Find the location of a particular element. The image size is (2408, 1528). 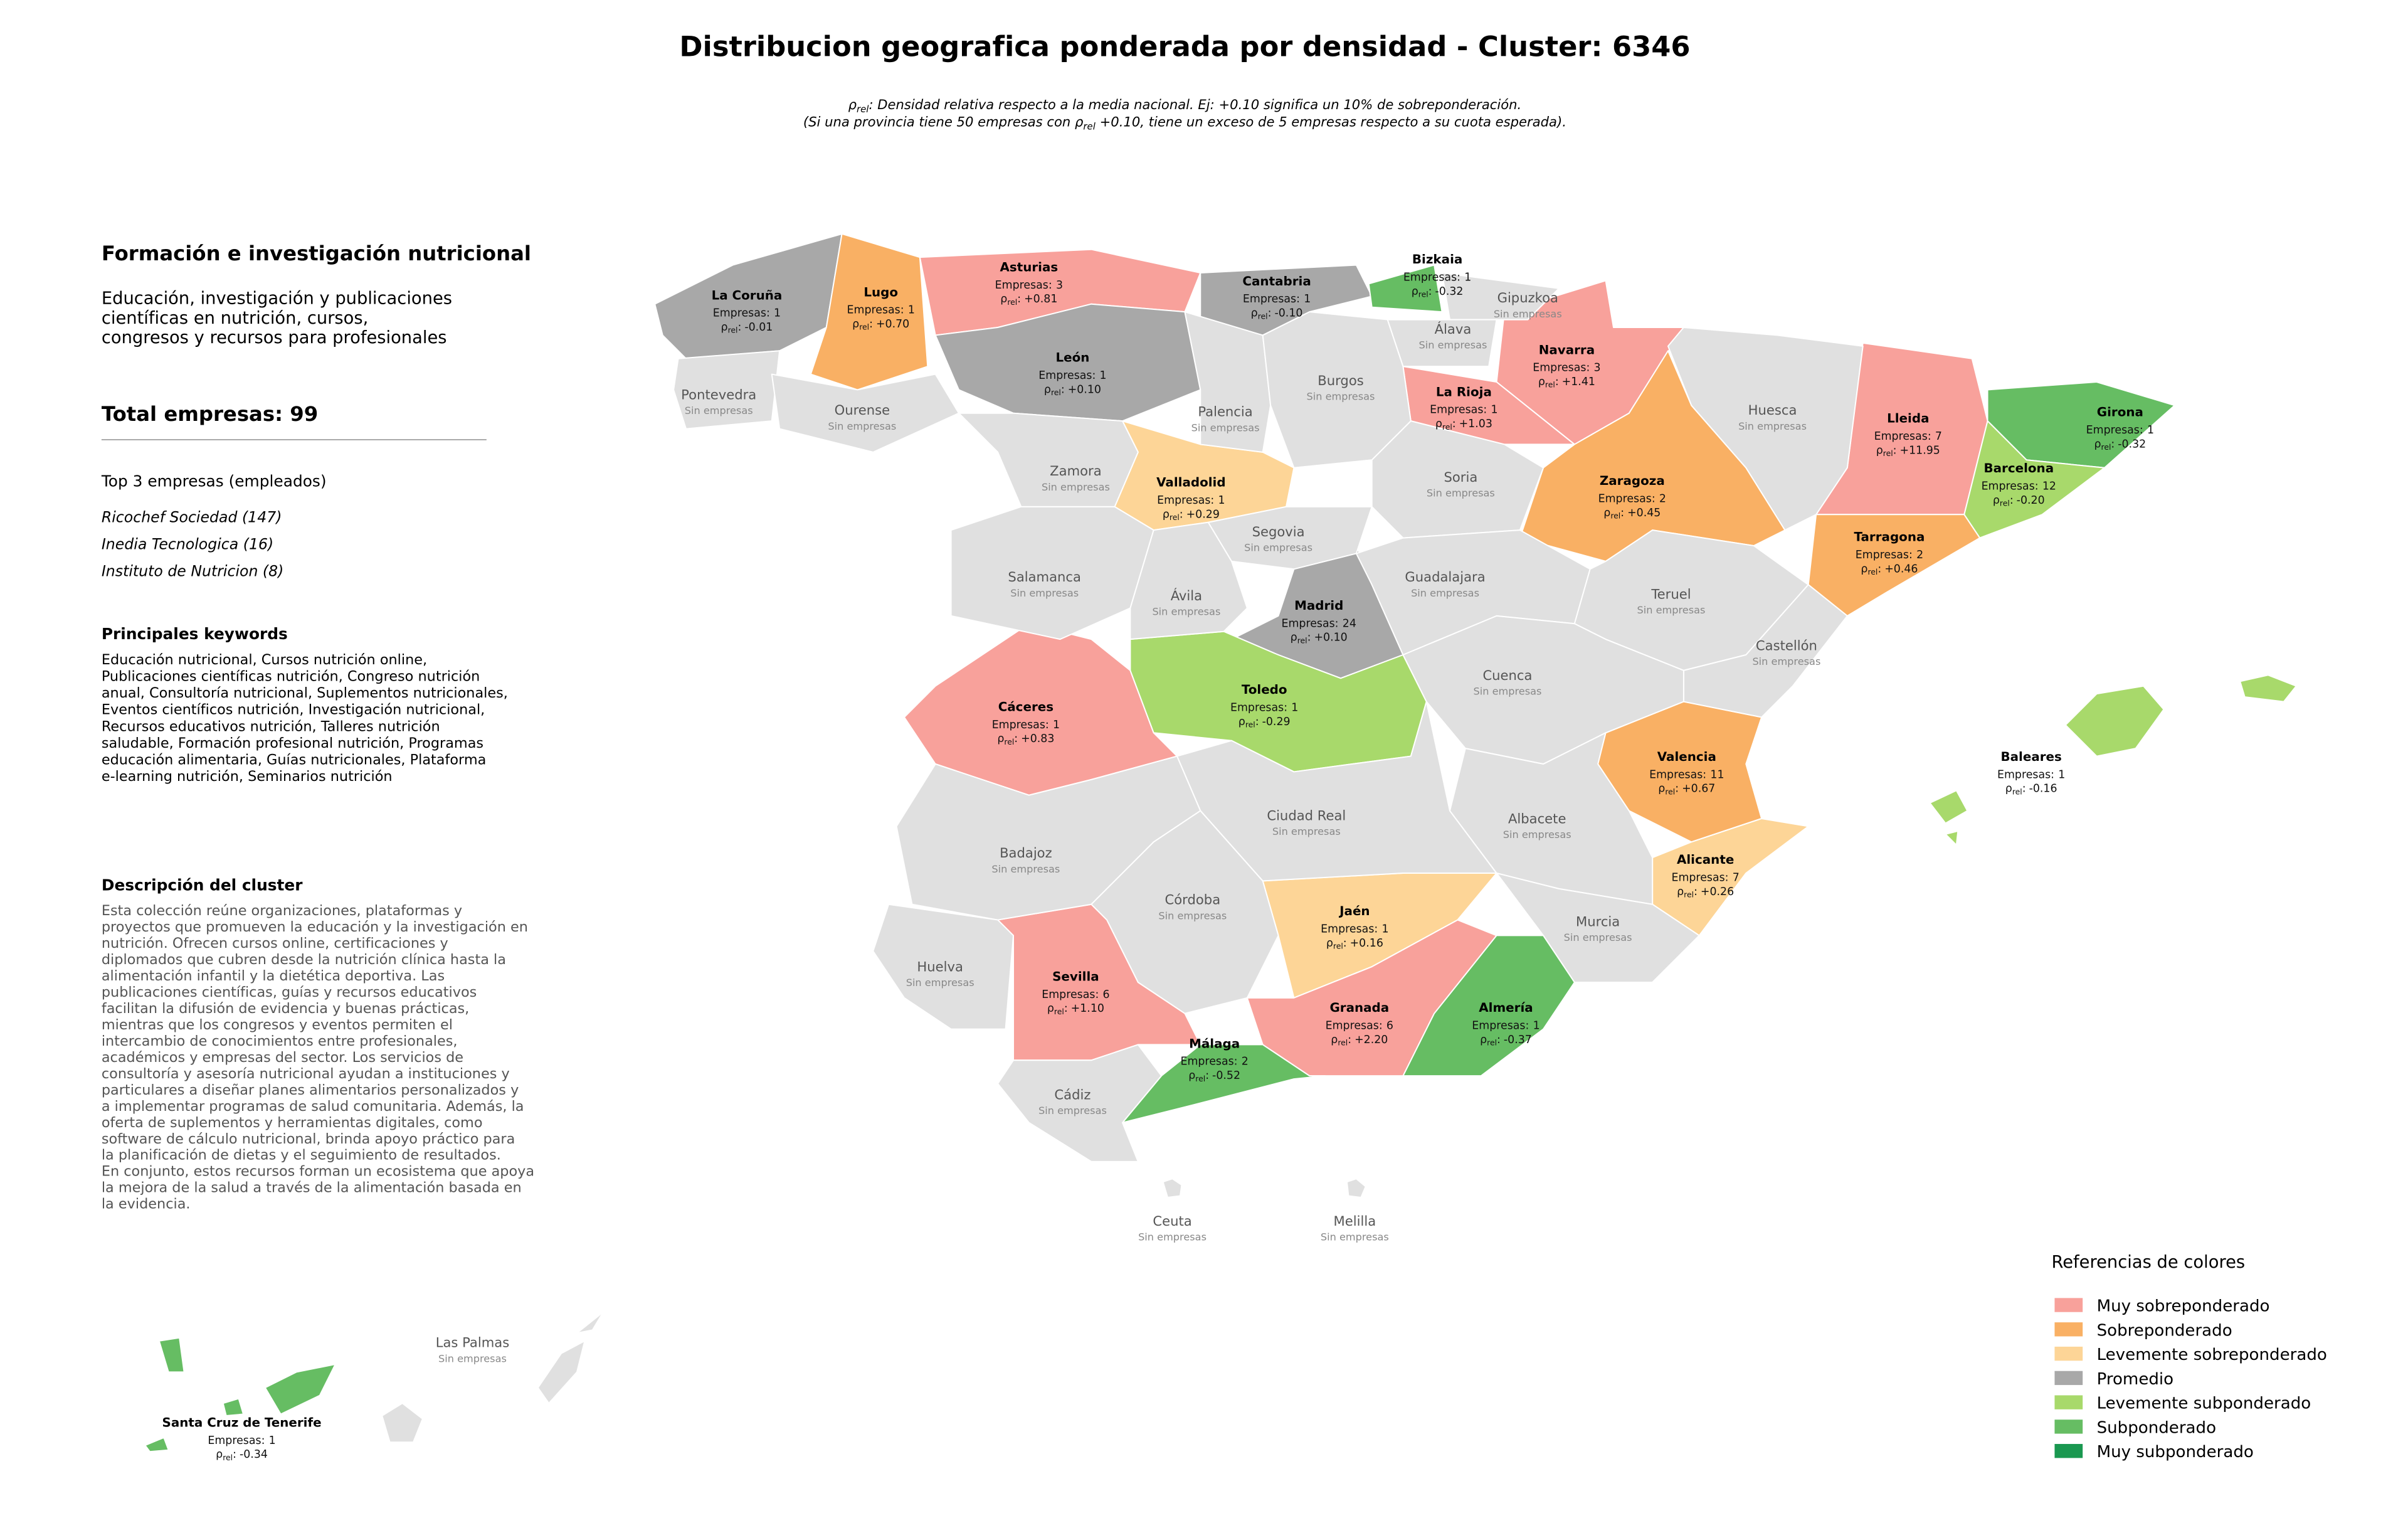

count-value: 3 is located at coordinates (1059, 285).